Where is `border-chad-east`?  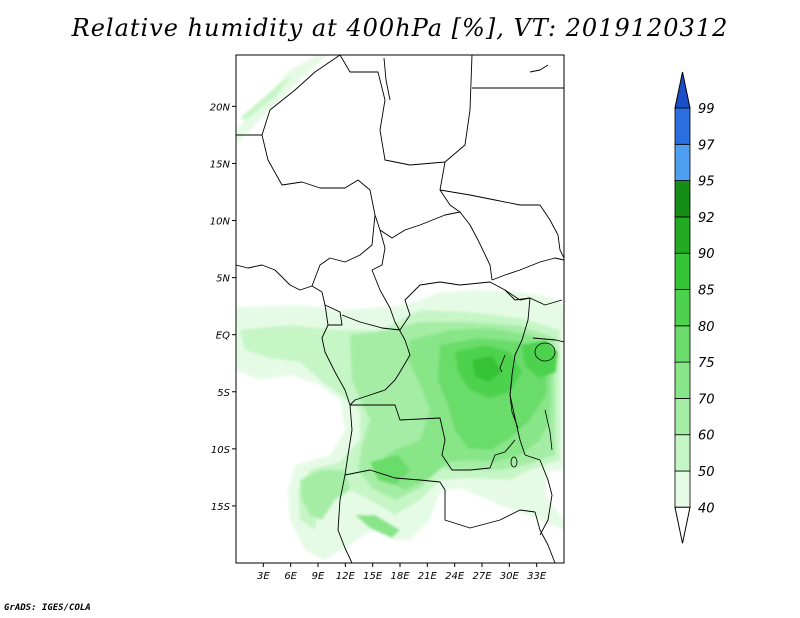 border-chad-east is located at coordinates (450, 187).